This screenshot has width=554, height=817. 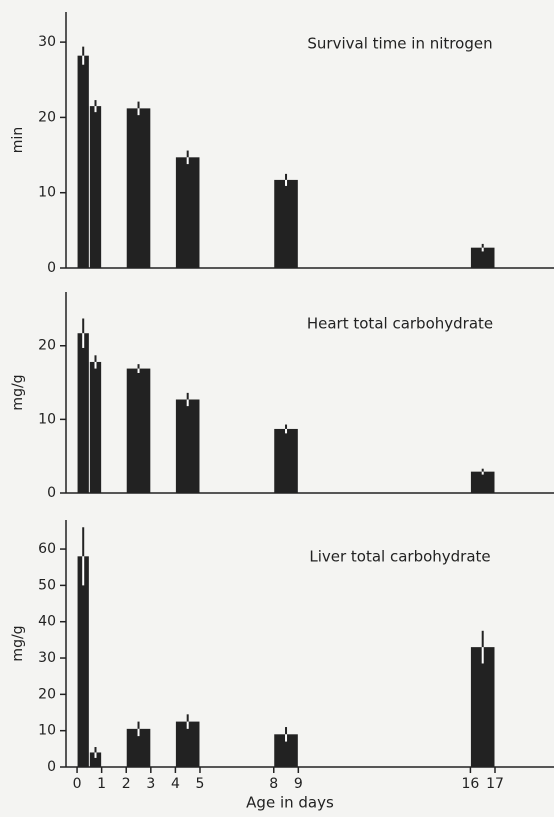 I want to click on x-axis-label: Age in days, so click(x=290, y=803).